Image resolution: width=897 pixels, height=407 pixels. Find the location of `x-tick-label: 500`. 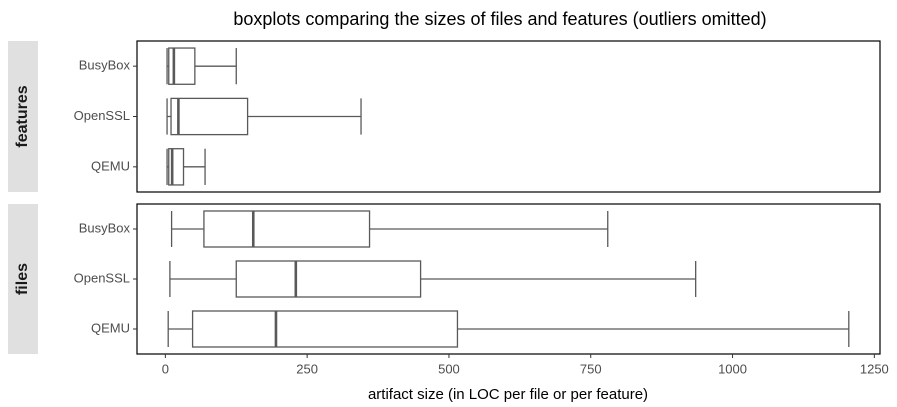

x-tick-label: 500 is located at coordinates (449, 368).